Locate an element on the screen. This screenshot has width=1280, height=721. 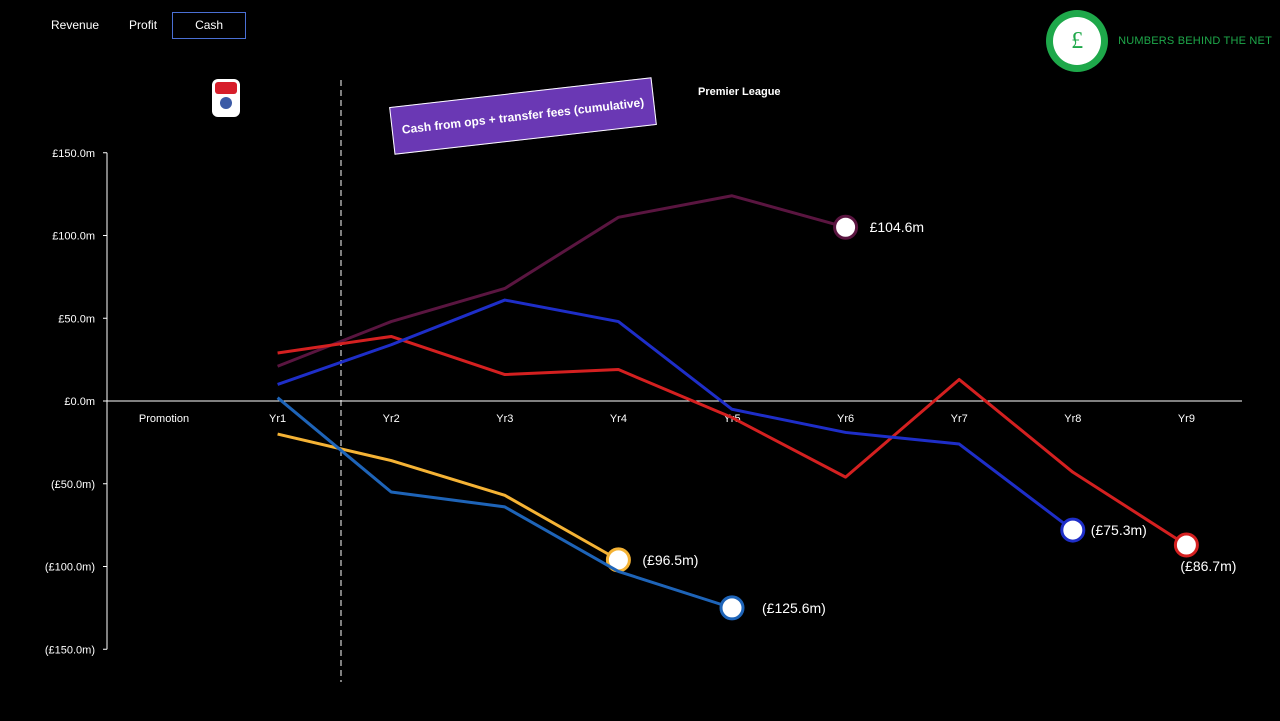
x-tick-label: Yr3 is located at coordinates (504, 419).